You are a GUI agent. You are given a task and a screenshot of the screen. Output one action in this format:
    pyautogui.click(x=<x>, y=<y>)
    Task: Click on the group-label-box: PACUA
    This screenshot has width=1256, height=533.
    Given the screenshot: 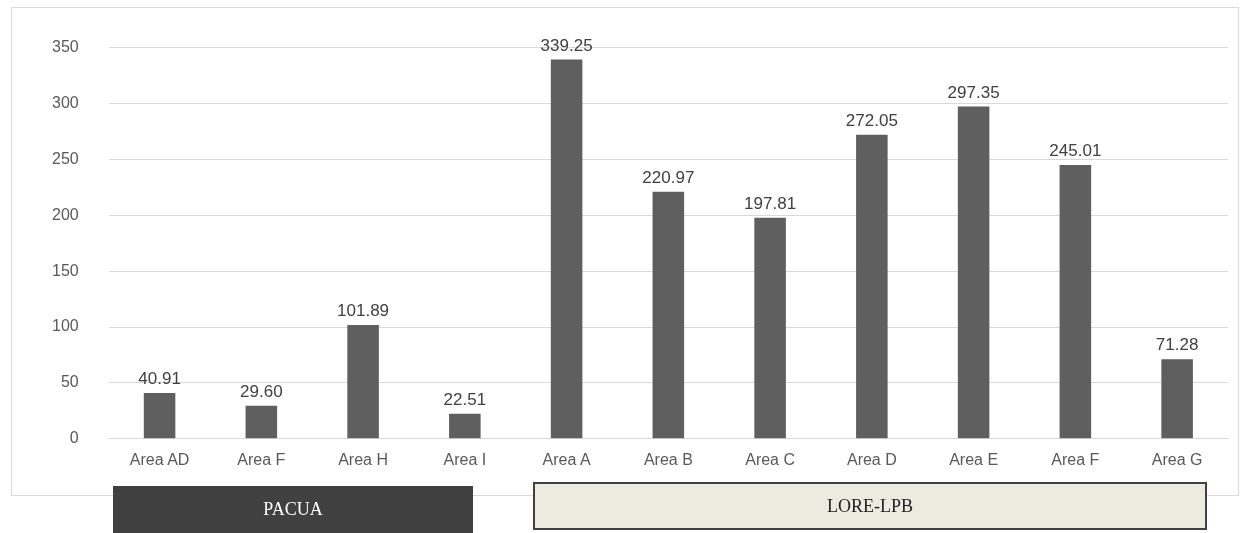 What is the action you would take?
    pyautogui.click(x=293, y=509)
    